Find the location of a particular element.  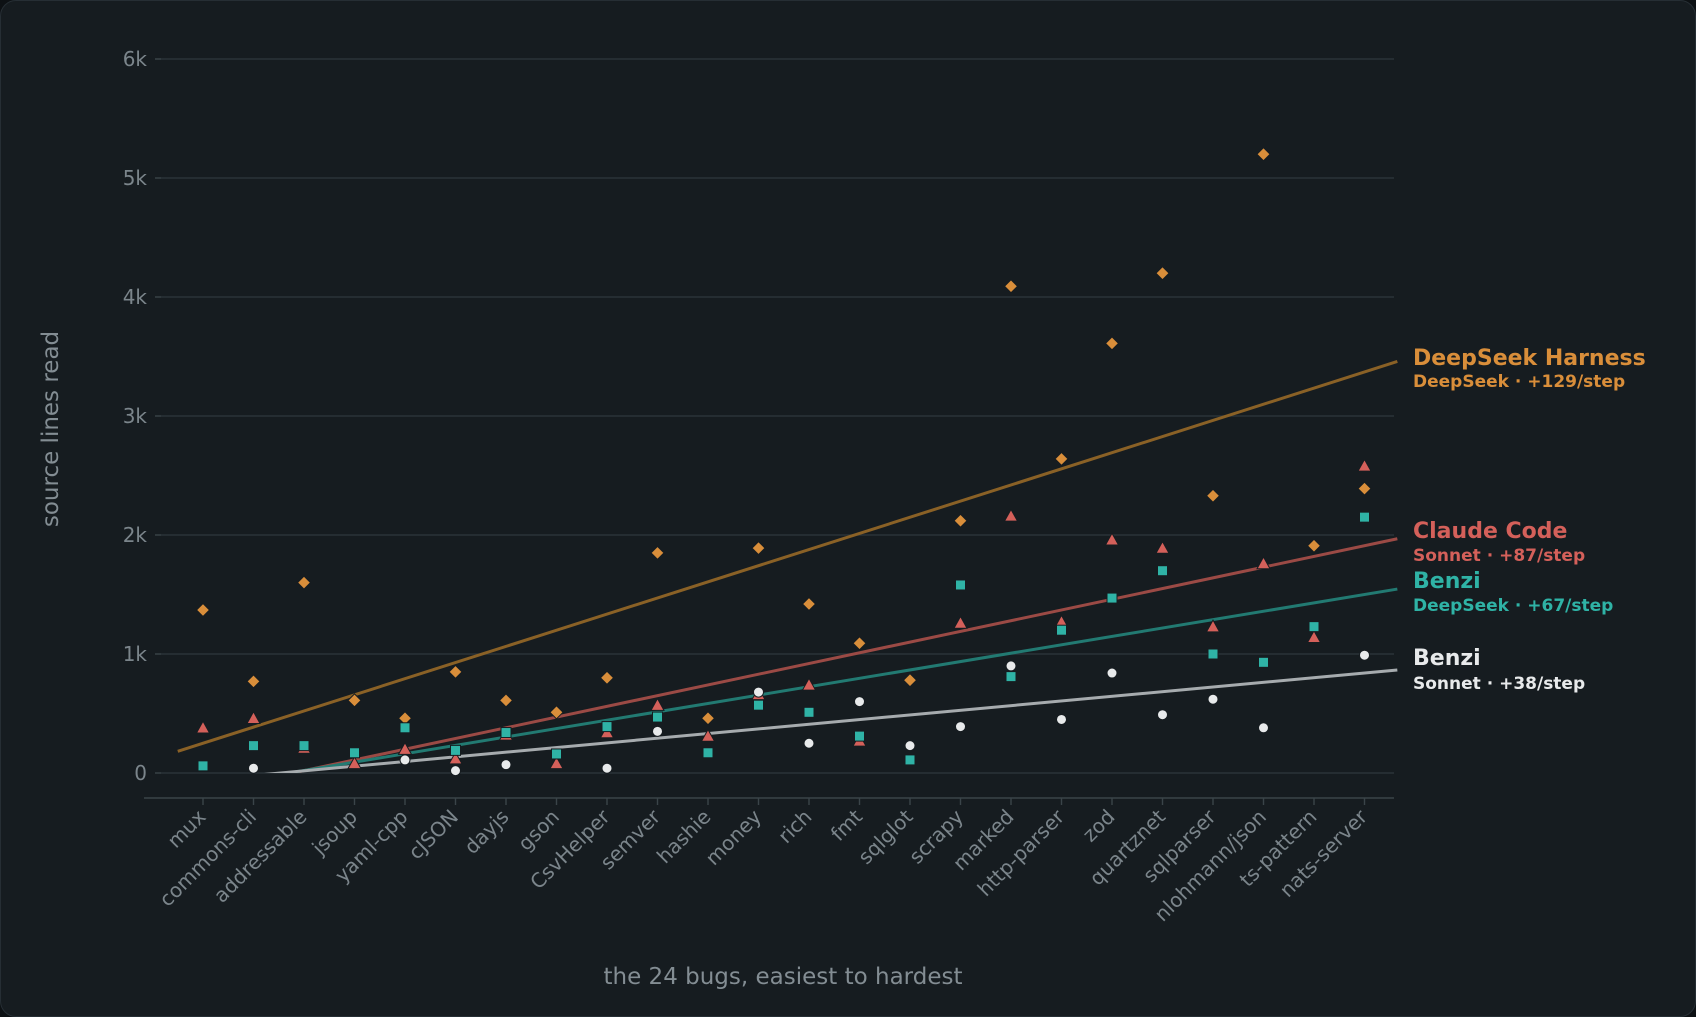

x-tick-label: dayjs is located at coordinates (486, 832).